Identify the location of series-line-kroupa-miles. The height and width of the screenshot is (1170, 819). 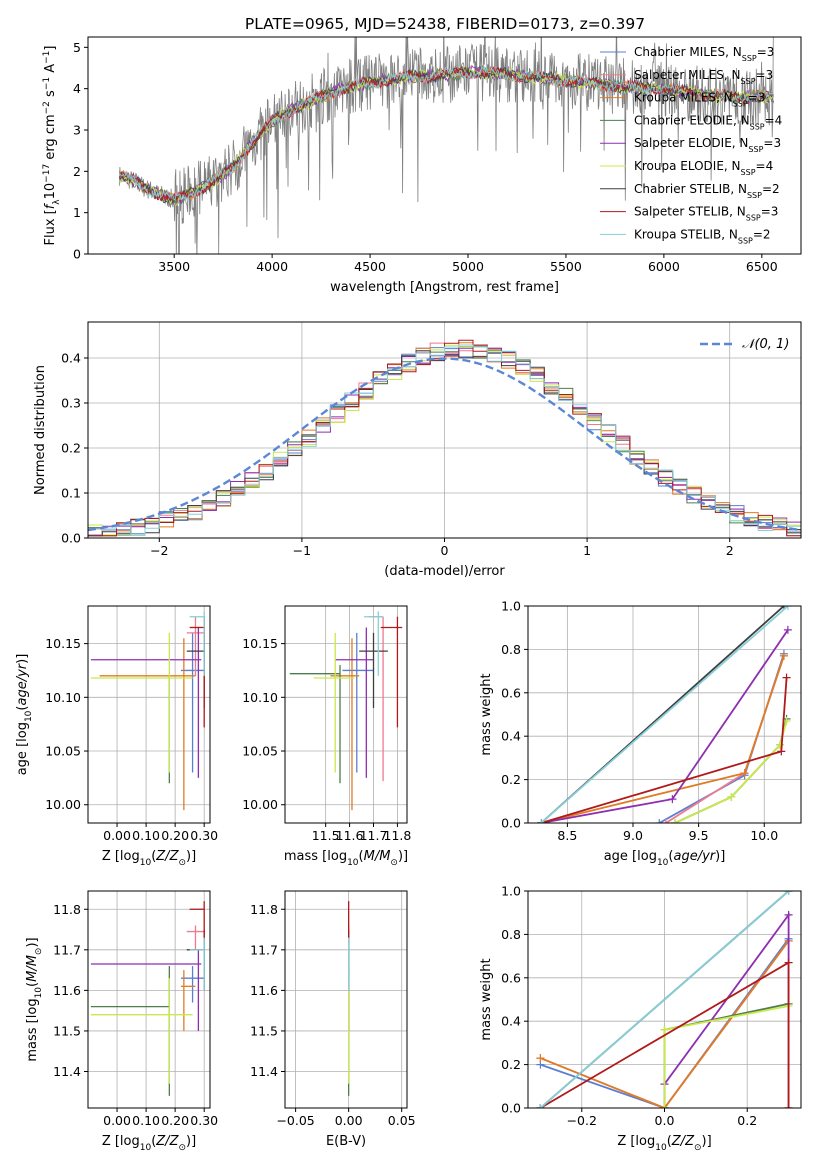
(662, 739).